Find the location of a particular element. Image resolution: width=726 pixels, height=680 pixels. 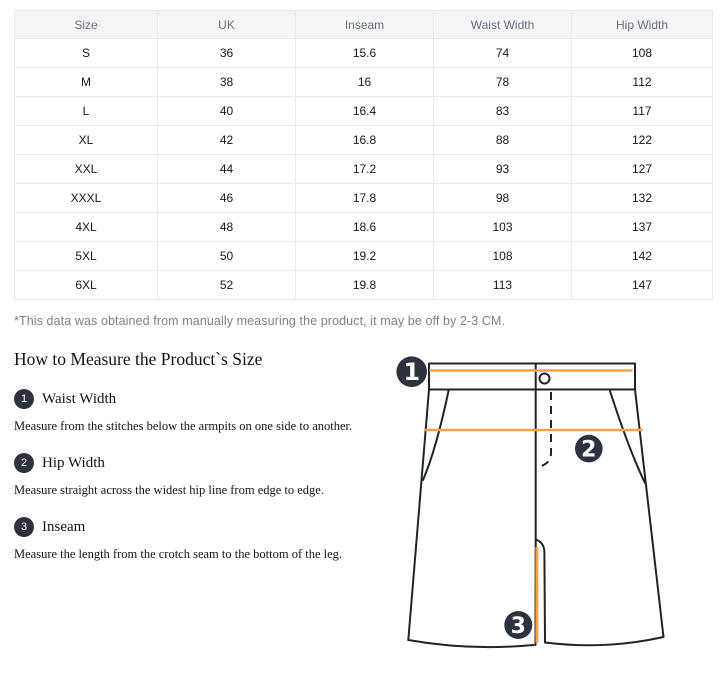

table-cell: 46 is located at coordinates (226, 198).